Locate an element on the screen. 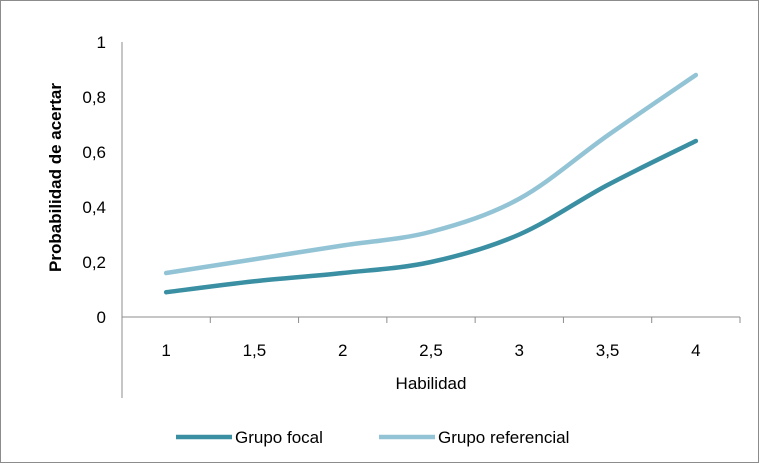 Image resolution: width=759 pixels, height=463 pixels. y-tick-label: 0,6 is located at coordinates (94, 152).